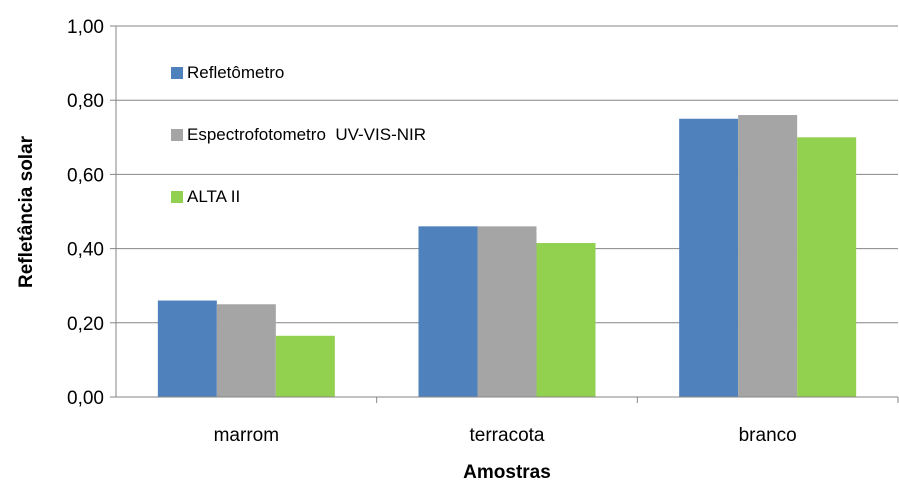  What do you see at coordinates (507, 472) in the screenshot?
I see `x-axis-title: Amostras` at bounding box center [507, 472].